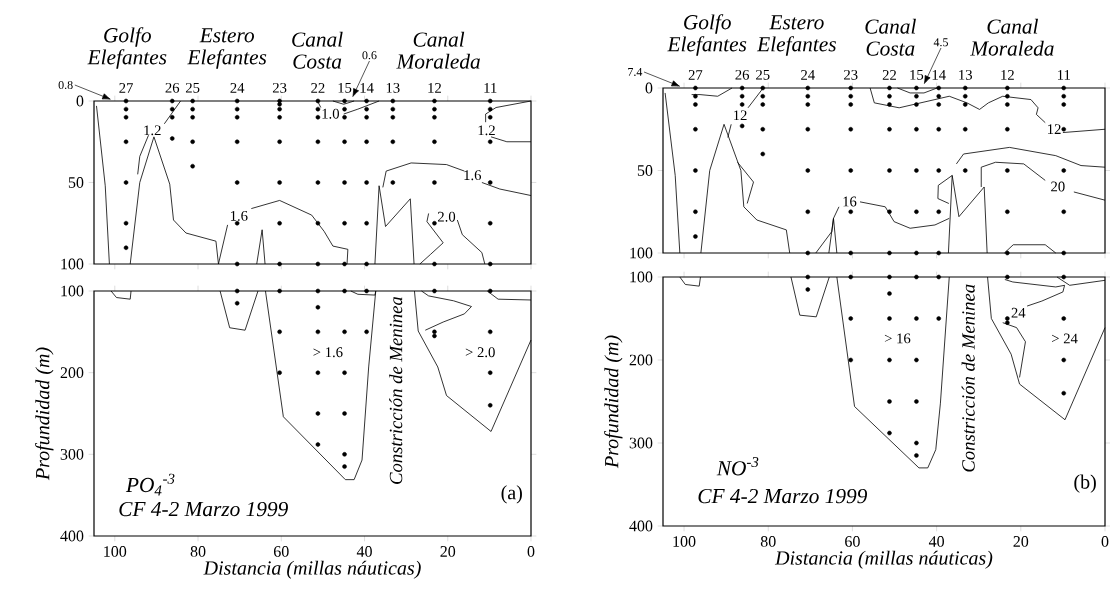 This screenshot has height=590, width=1110. What do you see at coordinates (65, 85) in the screenshot?
I see `text: 0.8` at bounding box center [65, 85].